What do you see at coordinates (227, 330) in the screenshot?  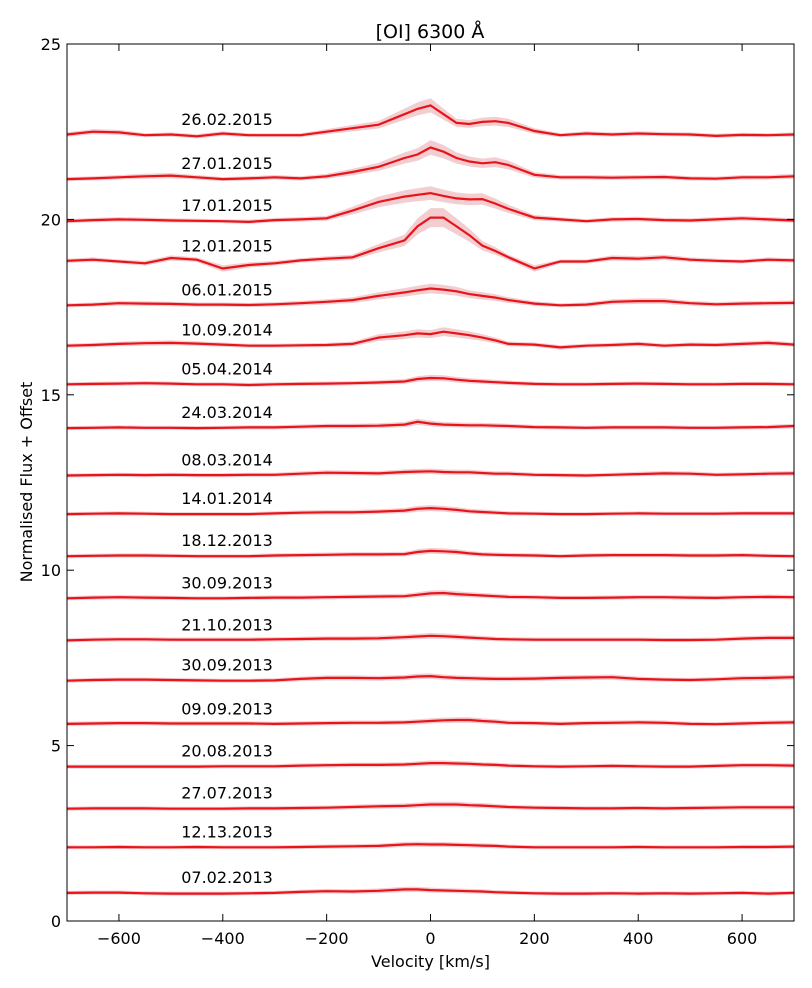 I see `date-label-13: 10.09.2014` at bounding box center [227, 330].